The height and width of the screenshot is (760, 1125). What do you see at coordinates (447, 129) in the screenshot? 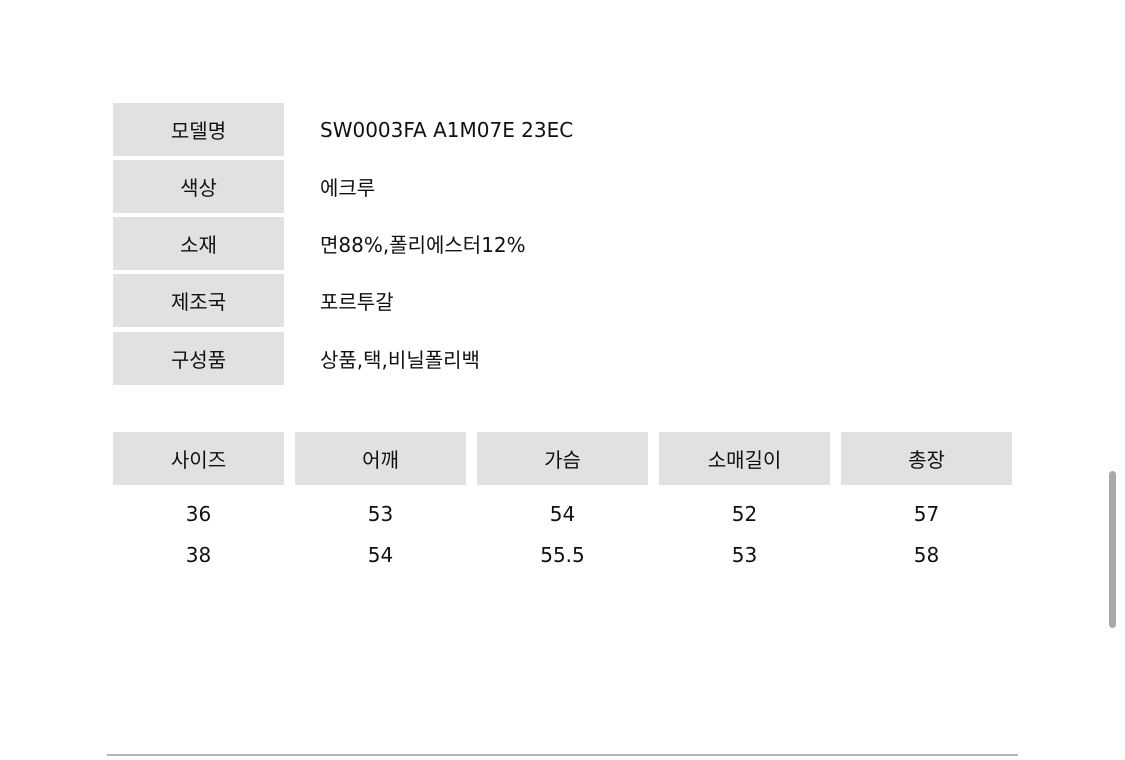
I see `info-value: SW0003FA A1M07E 23EC` at bounding box center [447, 129].